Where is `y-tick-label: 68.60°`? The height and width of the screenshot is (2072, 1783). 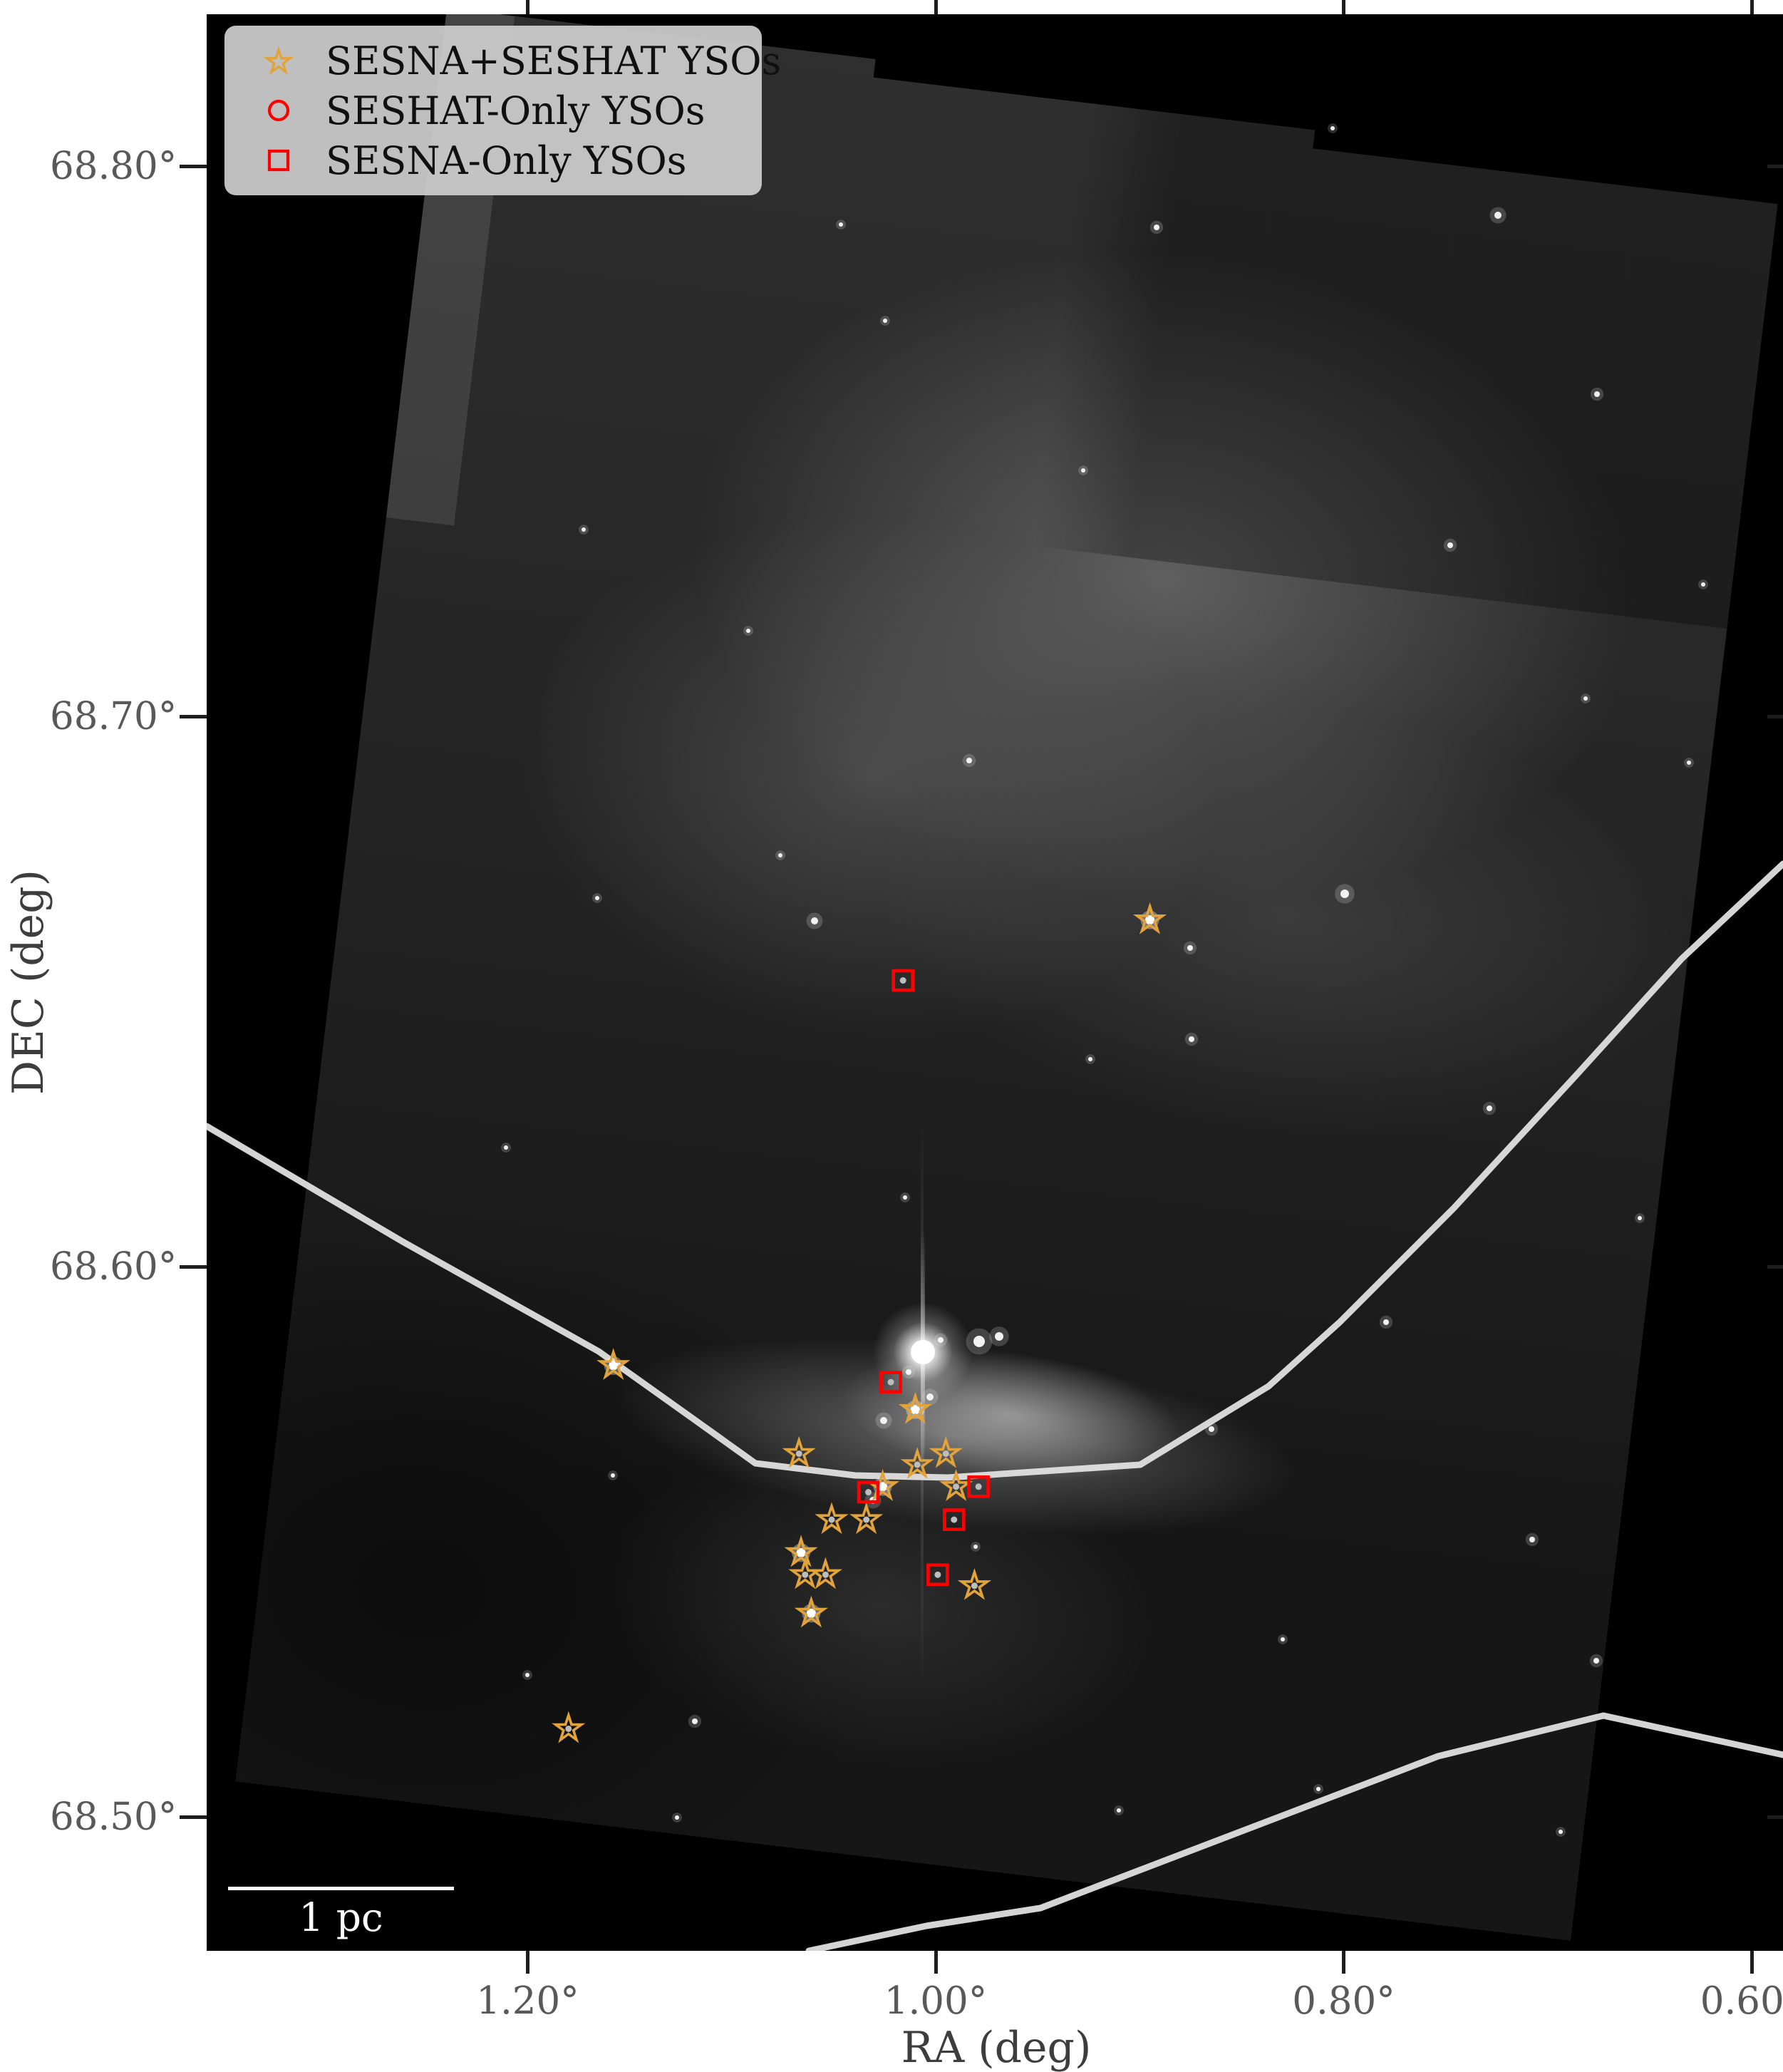 y-tick-label: 68.60° is located at coordinates (113, 1267).